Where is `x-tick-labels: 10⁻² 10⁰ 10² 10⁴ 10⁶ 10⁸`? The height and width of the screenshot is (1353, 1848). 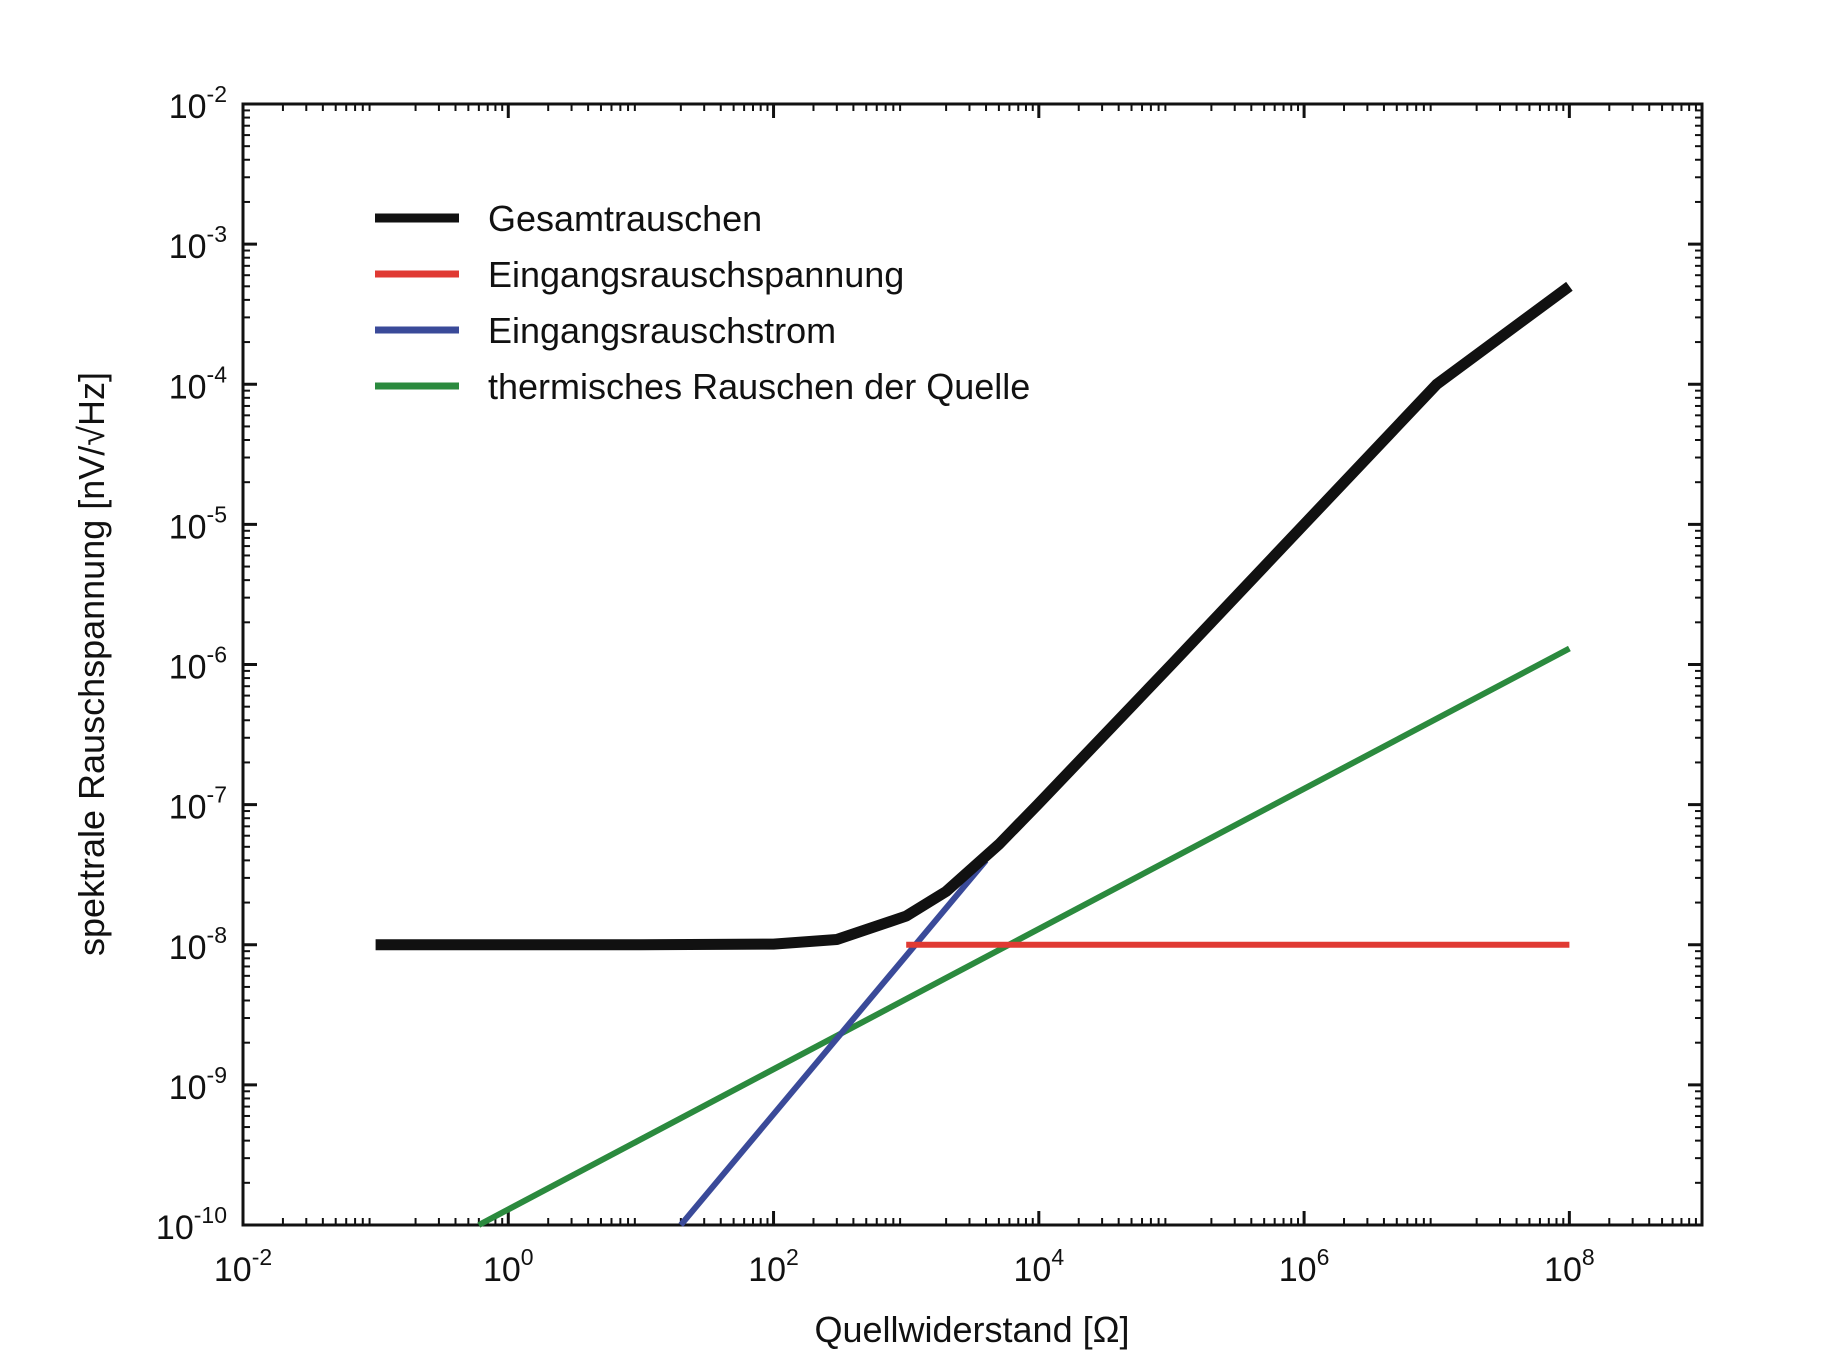
x-tick-labels: 10⁻² 10⁰ 10² 10⁴ 10⁶ 10⁸ is located at coordinates (904, 1266).